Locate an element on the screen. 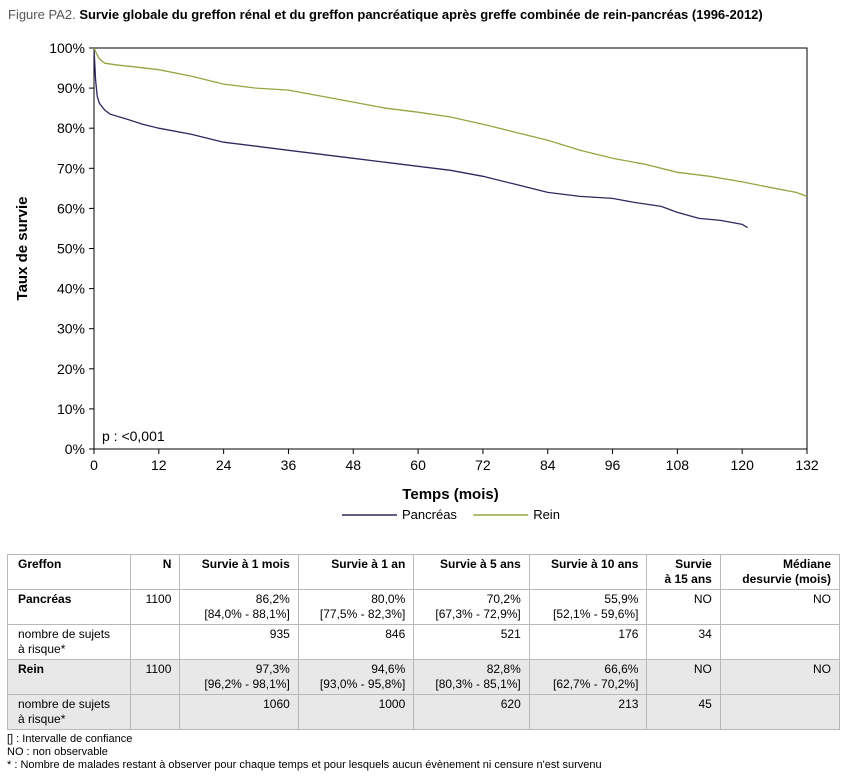 The width and height of the screenshot is (845, 778). x-axis-label: Temps (mois) is located at coordinates (450, 494).